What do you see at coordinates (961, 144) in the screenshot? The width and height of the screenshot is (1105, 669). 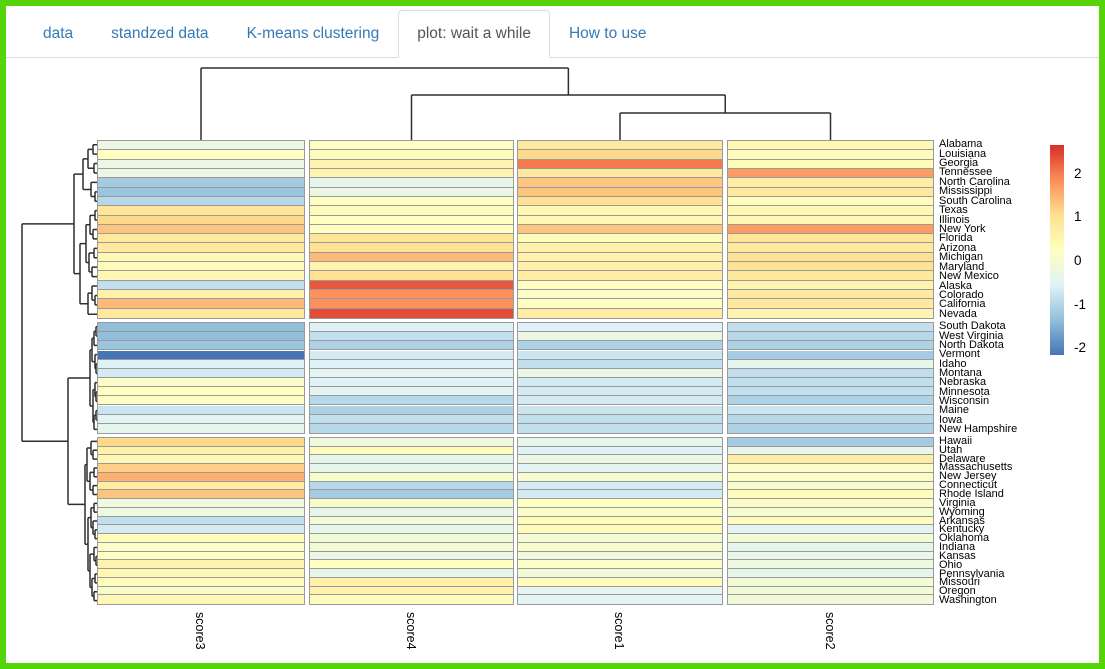 I see `row-label: Alabama` at bounding box center [961, 144].